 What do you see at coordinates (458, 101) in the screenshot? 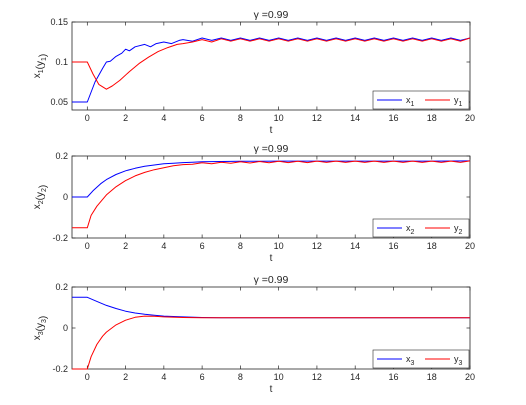
I see `legend-label-y1: y1` at bounding box center [458, 101].